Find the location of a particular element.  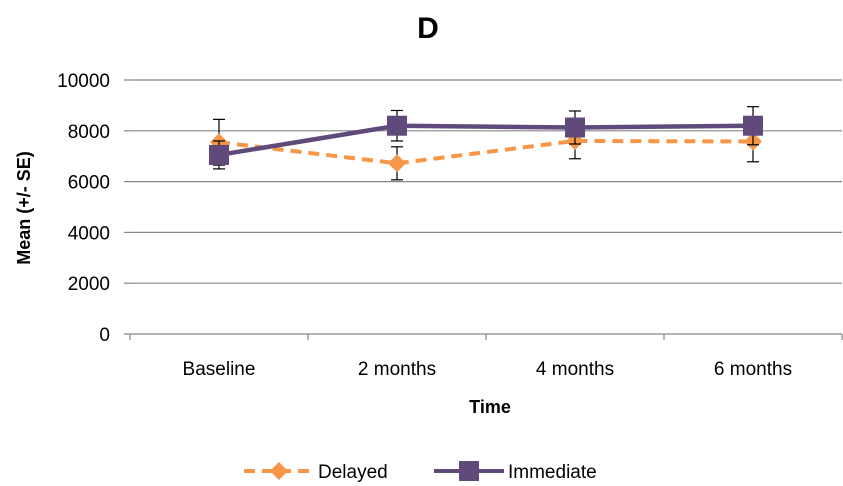

y-tick-label: 4000 is located at coordinates (89, 233).